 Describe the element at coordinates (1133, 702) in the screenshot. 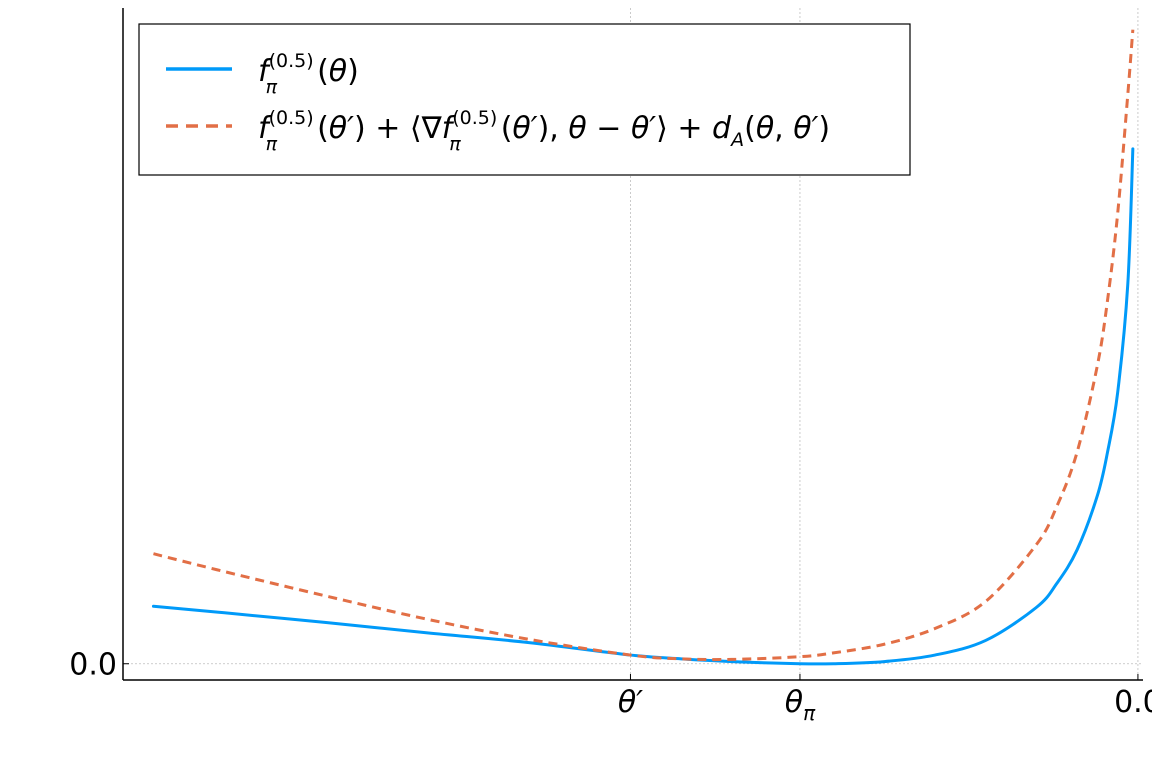

I see `x-tick-label-3: 0.0` at that location.